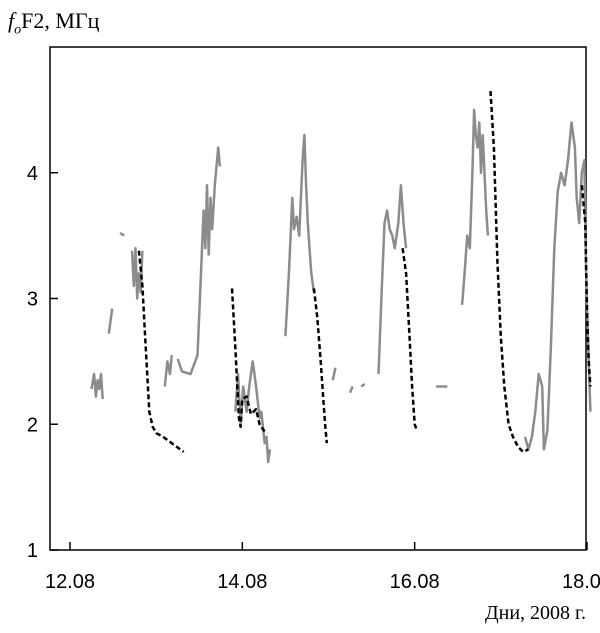 The height and width of the screenshot is (633, 600). What do you see at coordinates (32, 551) in the screenshot?
I see `y-tick-label: 1` at bounding box center [32, 551].